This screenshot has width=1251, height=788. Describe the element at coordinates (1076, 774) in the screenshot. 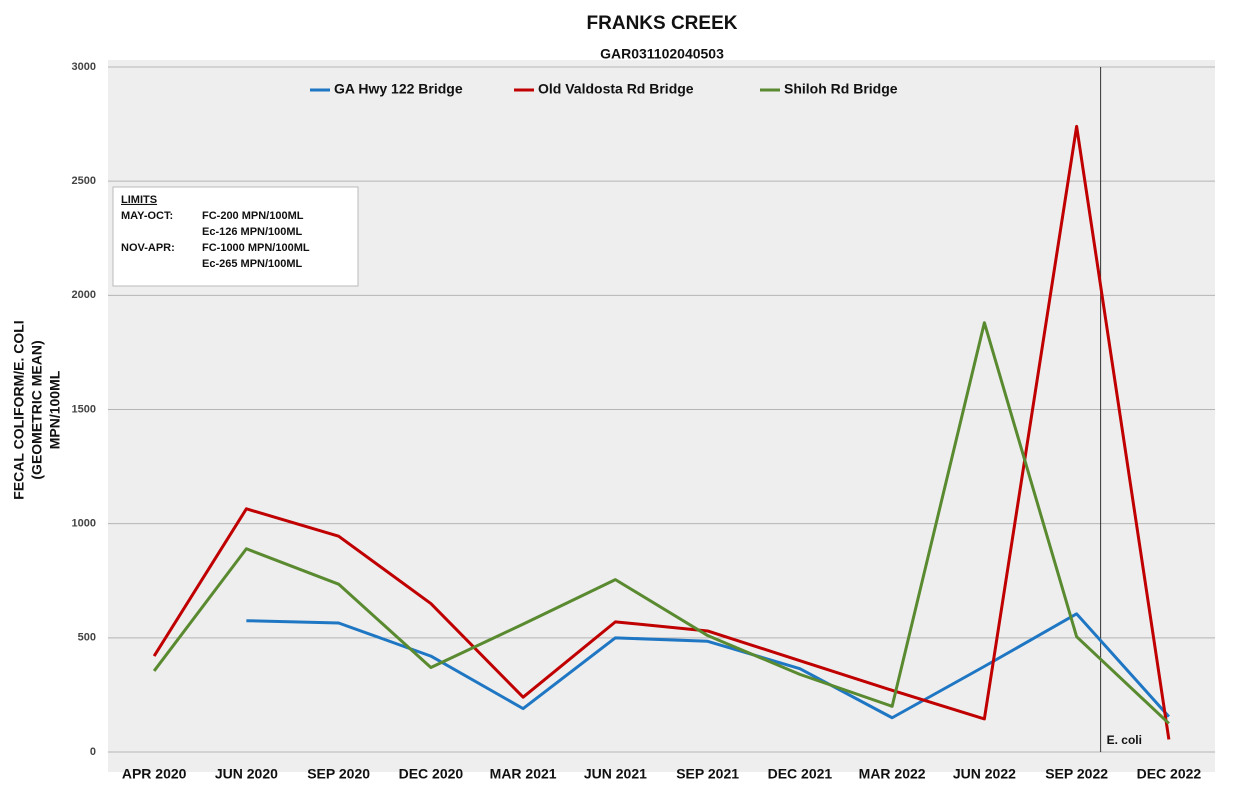

I see `x-tick-label: SEP 2022` at that location.